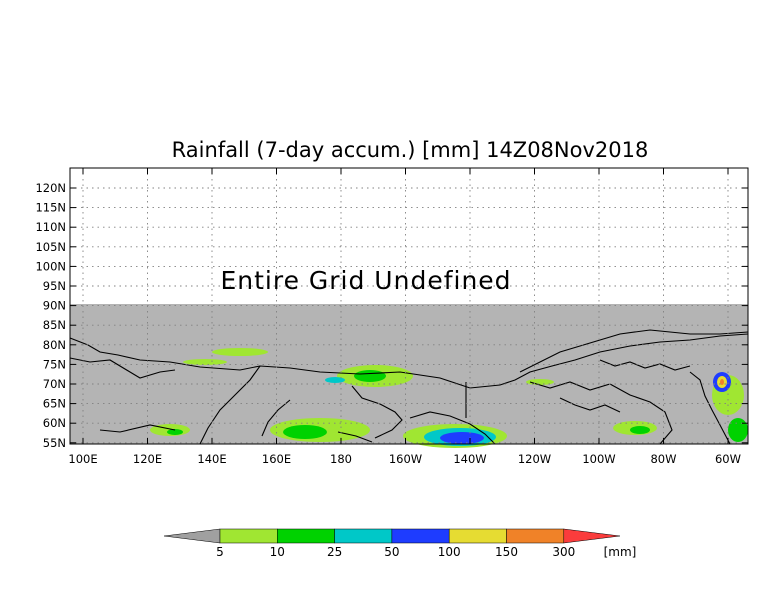 The height and width of the screenshot is (612, 784). I want to click on legend-threshold-label: 50, so click(391, 552).